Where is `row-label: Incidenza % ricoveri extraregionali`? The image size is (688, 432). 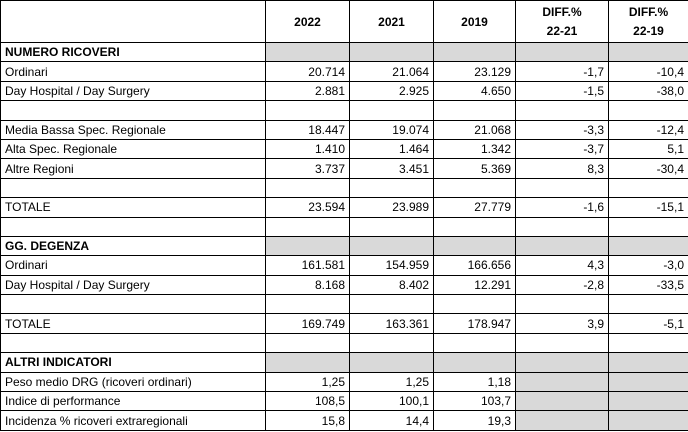
row-label: Incidenza % ricoveri extraregionali is located at coordinates (133, 420).